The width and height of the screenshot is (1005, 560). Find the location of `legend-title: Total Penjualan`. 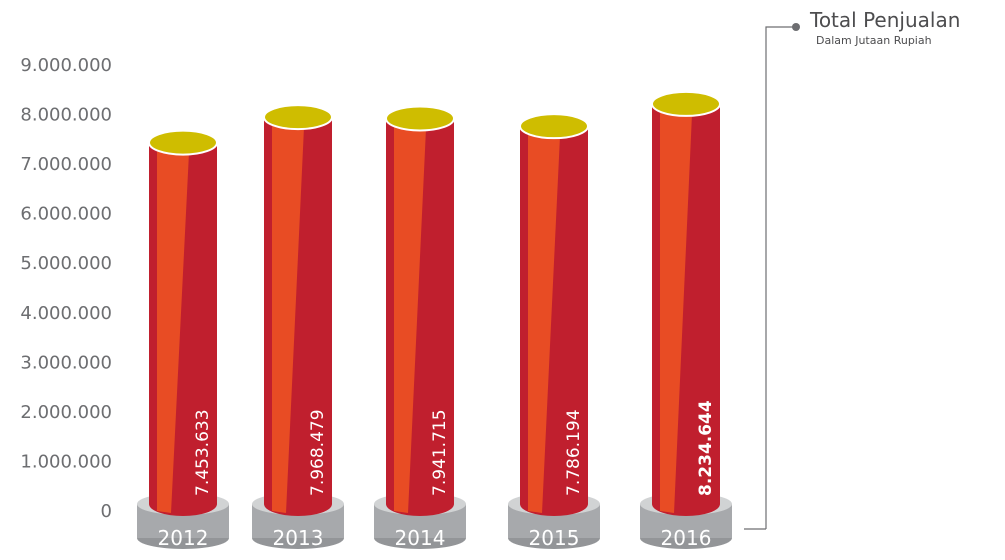

legend-title: Total Penjualan is located at coordinates (884, 20).